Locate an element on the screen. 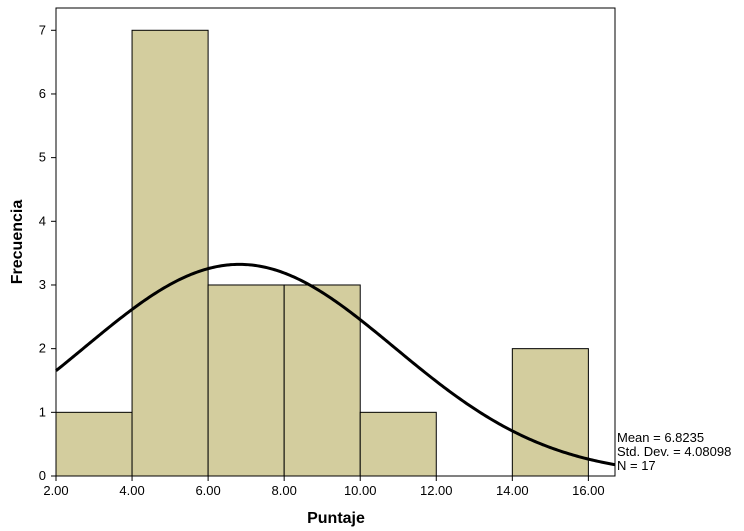  x-tick-label-2: 6.00 is located at coordinates (207, 490).